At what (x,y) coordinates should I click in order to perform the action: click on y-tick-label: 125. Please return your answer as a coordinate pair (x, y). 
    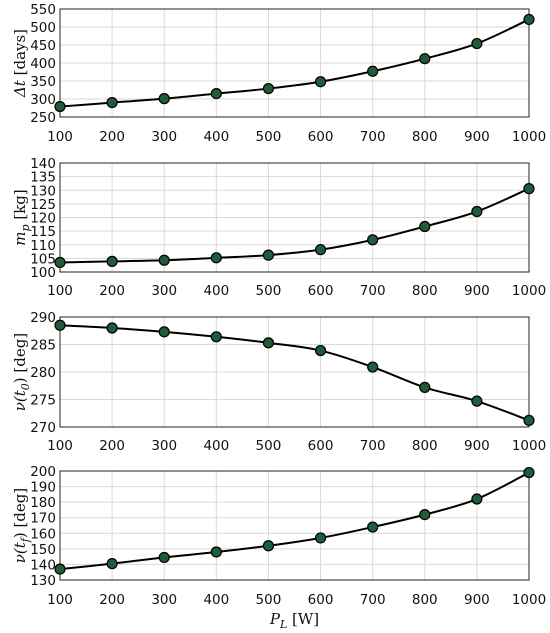
    Looking at the image, I should click on (43, 205).